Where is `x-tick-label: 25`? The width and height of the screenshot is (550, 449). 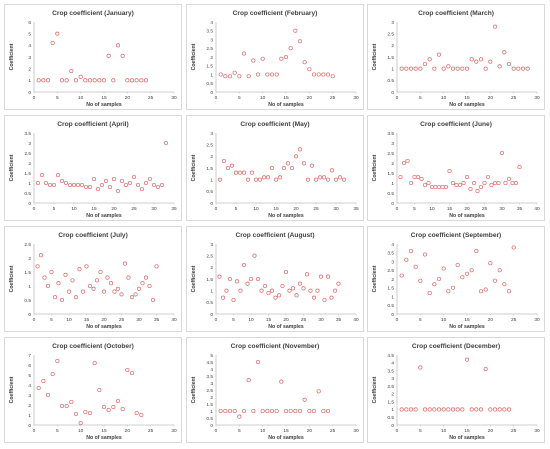 x-tick-label: 25 is located at coordinates (304, 320).